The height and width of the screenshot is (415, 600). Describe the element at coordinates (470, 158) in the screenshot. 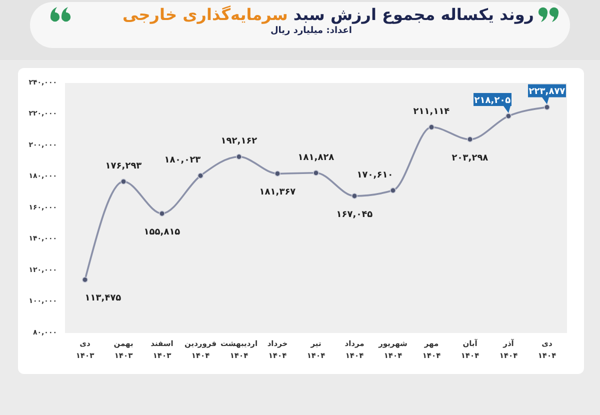

I see `data-label: ۲۰۳,۲۹۸` at that location.